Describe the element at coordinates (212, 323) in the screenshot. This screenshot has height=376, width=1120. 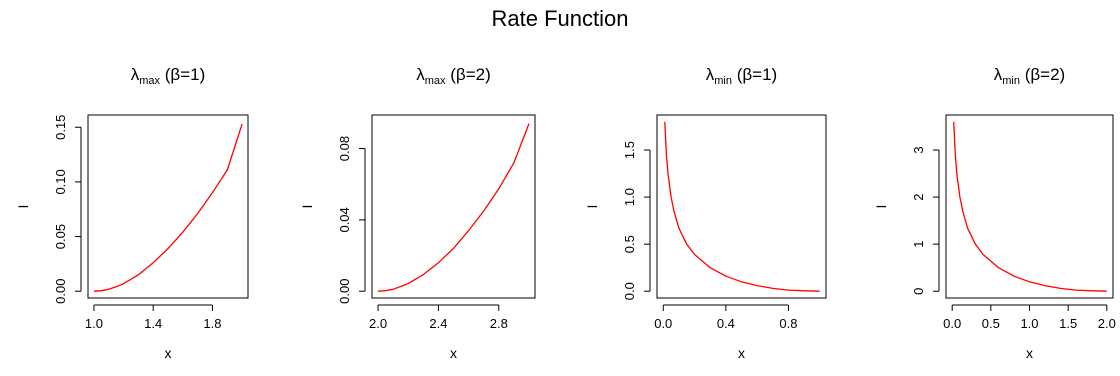
I see `x-tick-label: 1.8` at that location.